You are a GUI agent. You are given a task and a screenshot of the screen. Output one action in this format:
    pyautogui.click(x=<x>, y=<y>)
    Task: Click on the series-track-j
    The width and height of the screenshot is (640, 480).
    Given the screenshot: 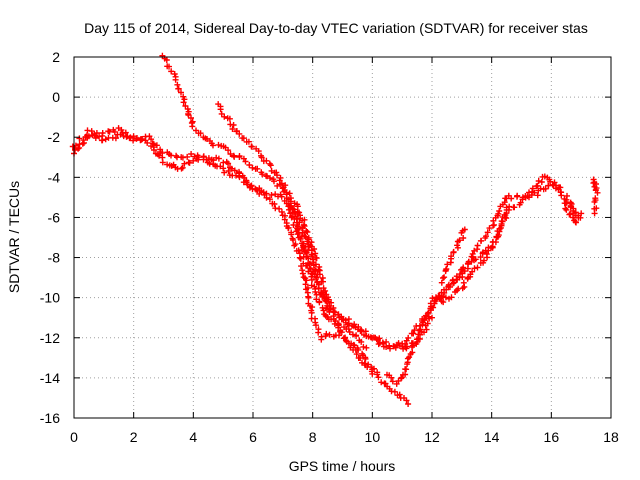 What is the action you would take?
    pyautogui.click(x=572, y=205)
    